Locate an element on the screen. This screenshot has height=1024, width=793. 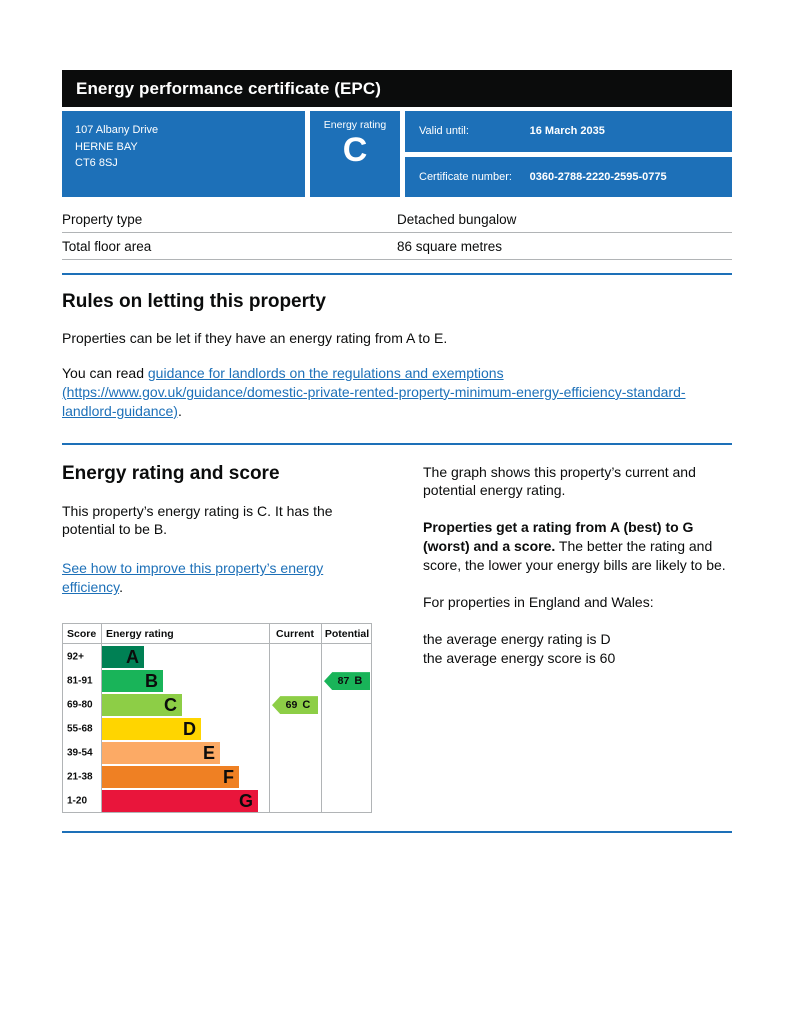
average-rating-line: the average energy rating is D is located at coordinates (517, 638).